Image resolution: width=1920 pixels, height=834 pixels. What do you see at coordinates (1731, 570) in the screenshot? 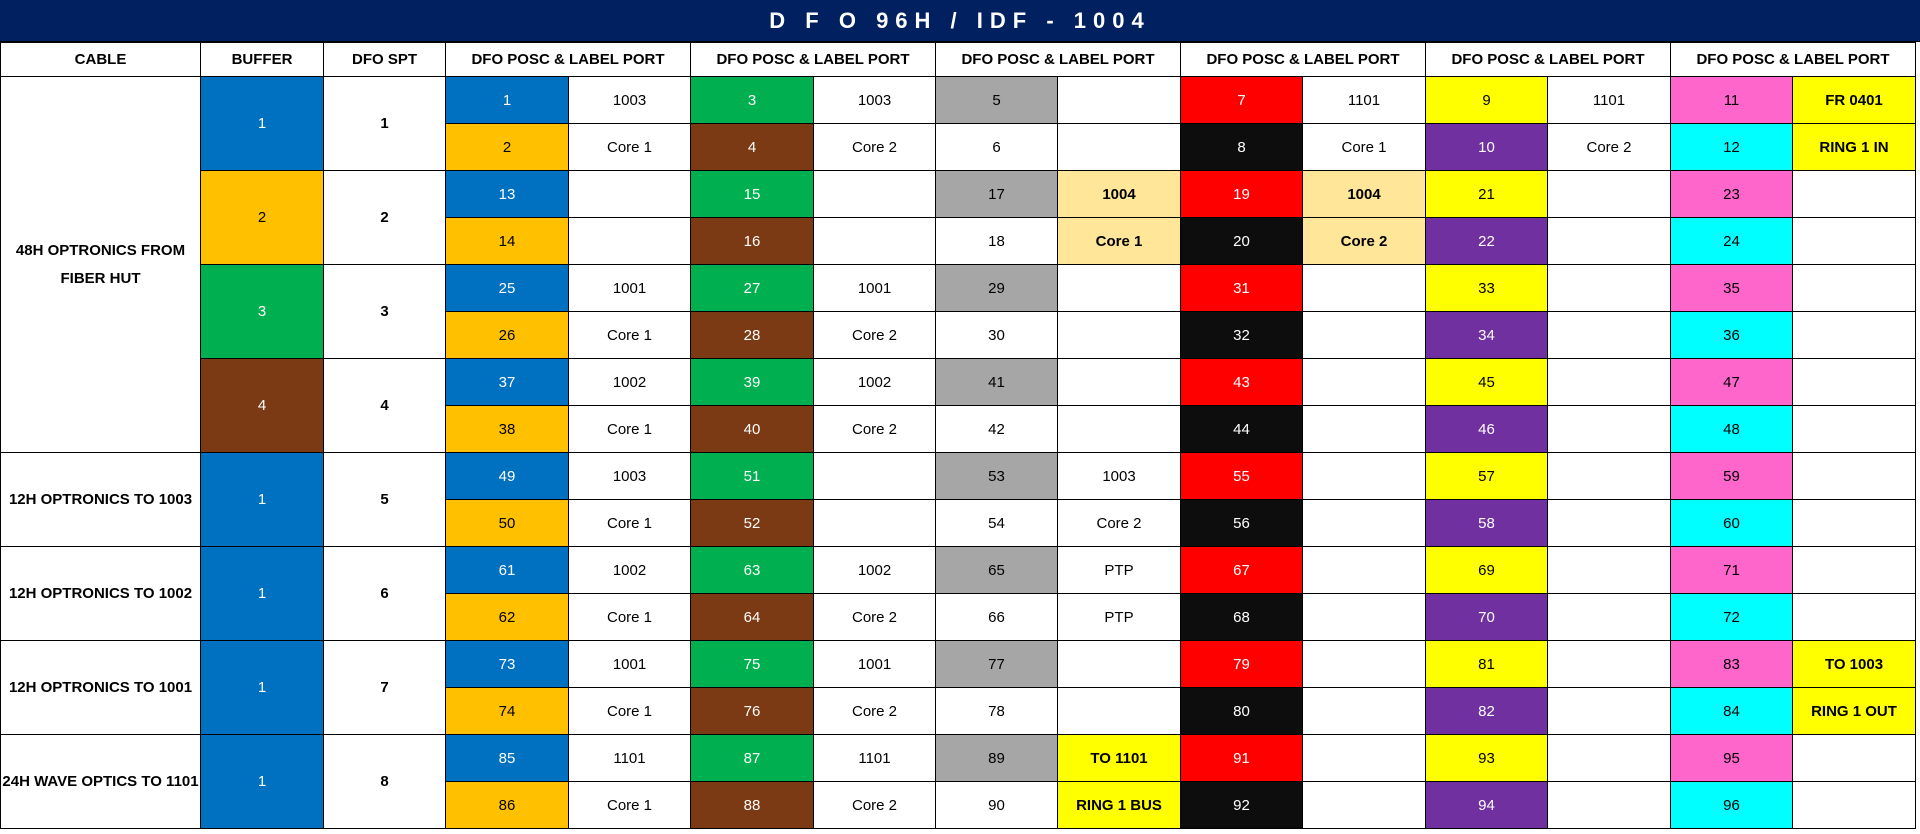
I see `position-cell: 71` at bounding box center [1731, 570].